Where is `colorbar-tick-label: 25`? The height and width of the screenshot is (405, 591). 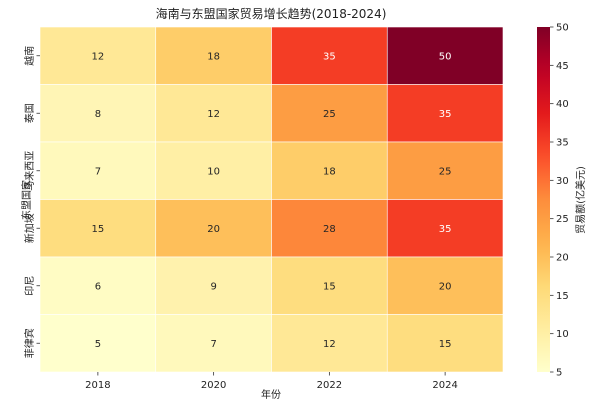 colorbar-tick-label: 25 is located at coordinates (562, 219).